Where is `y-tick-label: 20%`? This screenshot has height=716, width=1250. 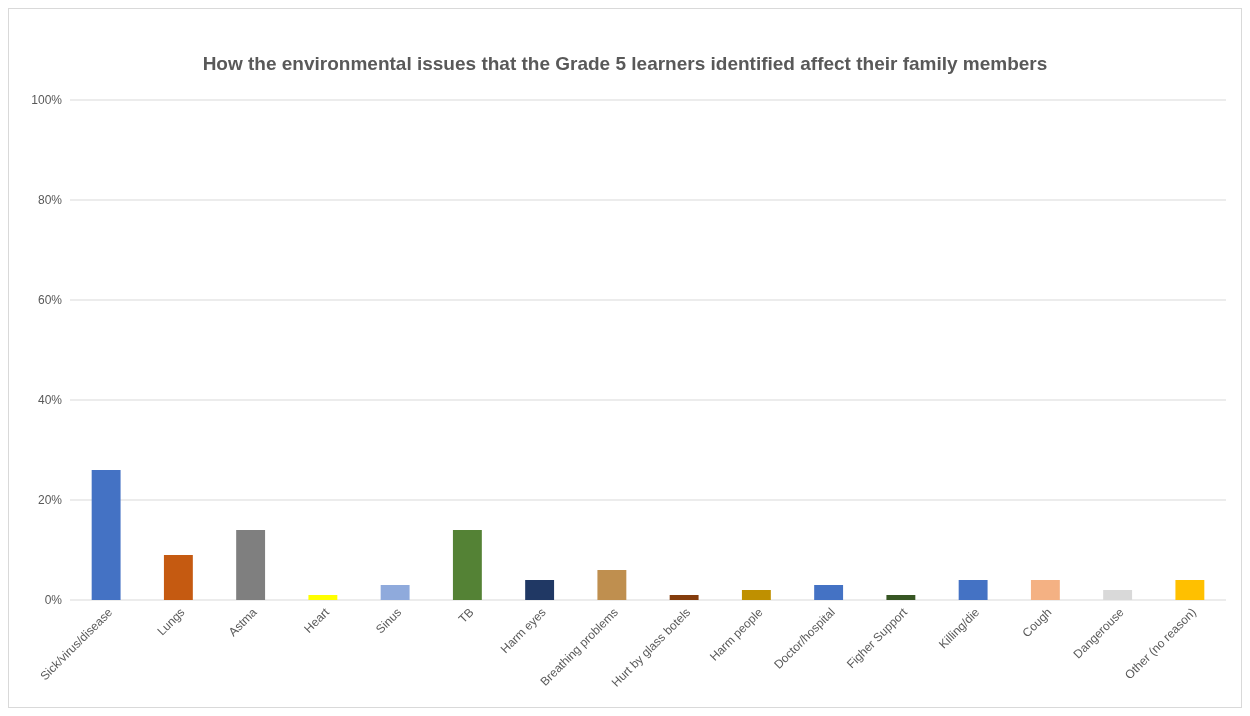 y-tick-label: 20% is located at coordinates (50, 500).